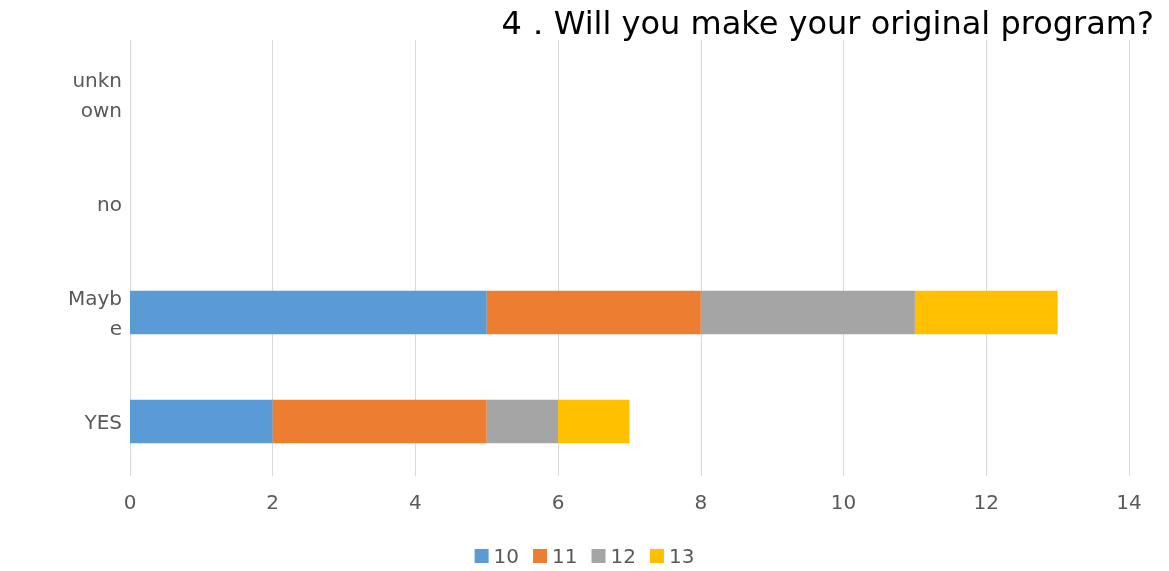 The width and height of the screenshot is (1169, 571). What do you see at coordinates (986, 502) in the screenshot?
I see `x-tick-label: 12` at bounding box center [986, 502].